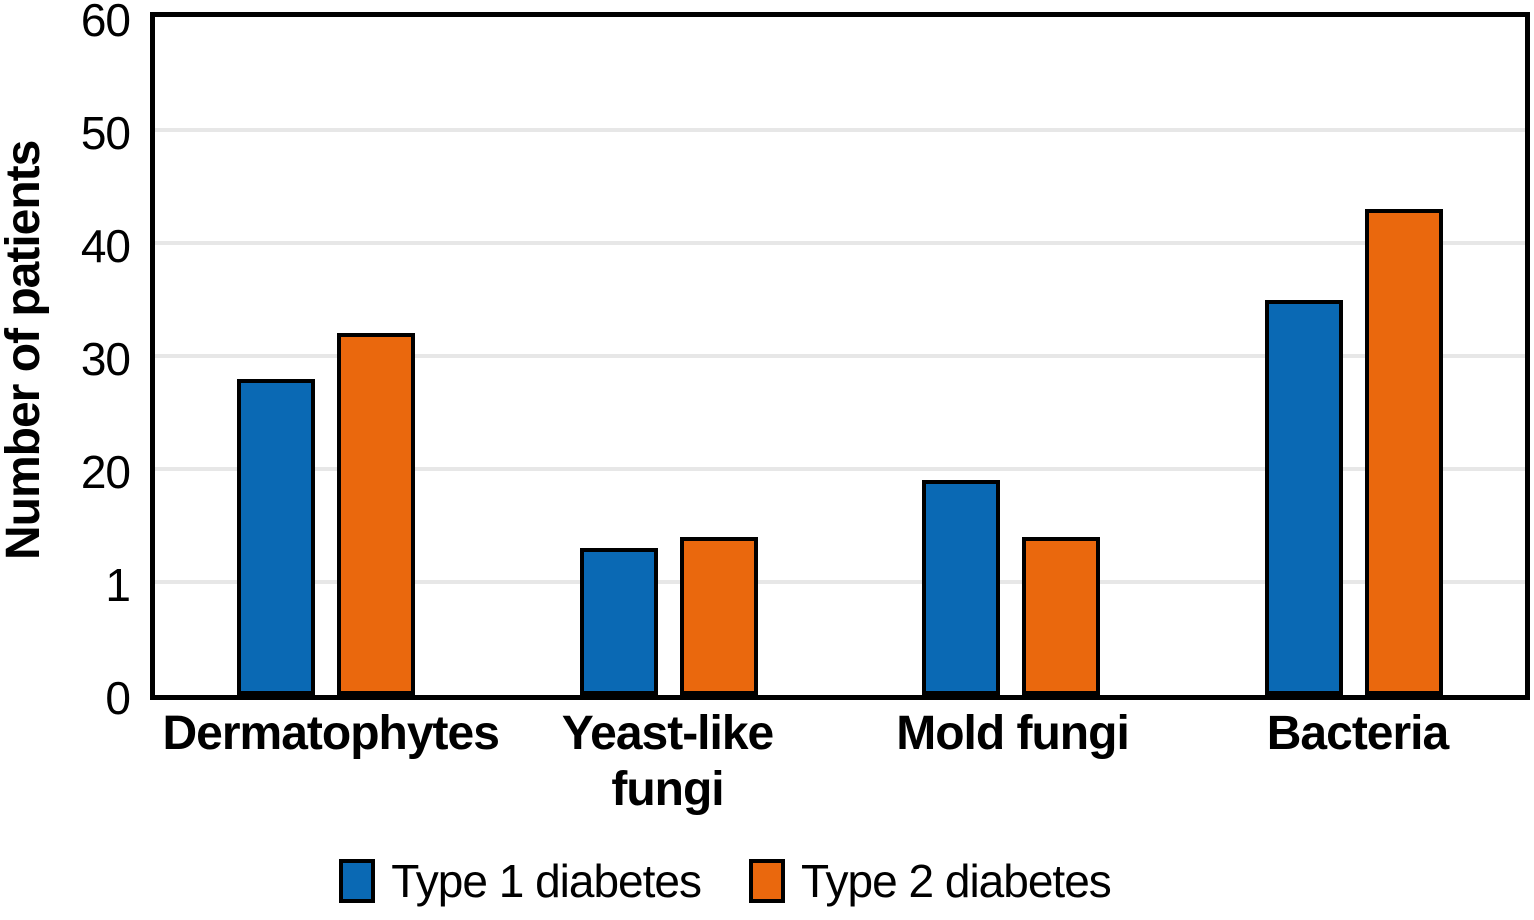 This screenshot has height=920, width=1534. I want to click on y-tick-label: 0, so click(118, 698).